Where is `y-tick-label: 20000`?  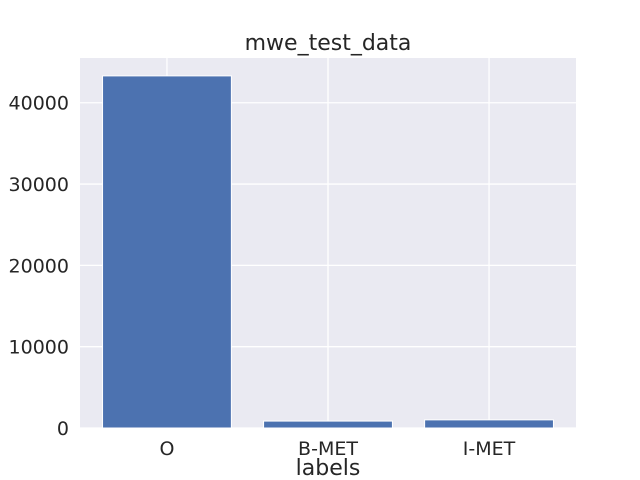 y-tick-label: 20000 is located at coordinates (39, 266).